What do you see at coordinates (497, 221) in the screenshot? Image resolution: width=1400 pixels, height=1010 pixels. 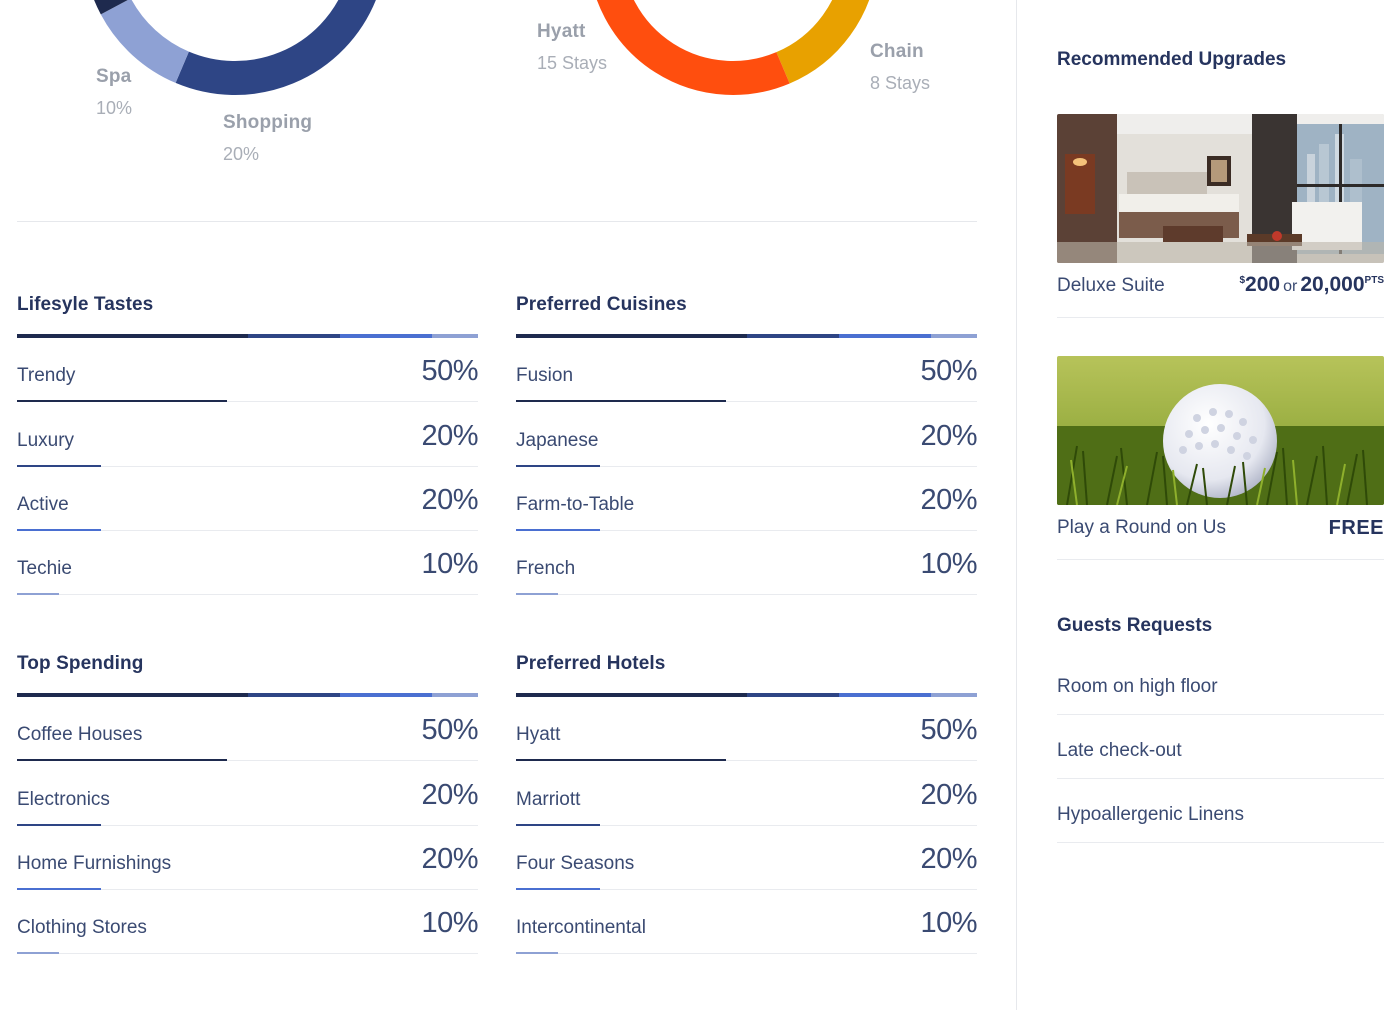 I see `section-divider` at bounding box center [497, 221].